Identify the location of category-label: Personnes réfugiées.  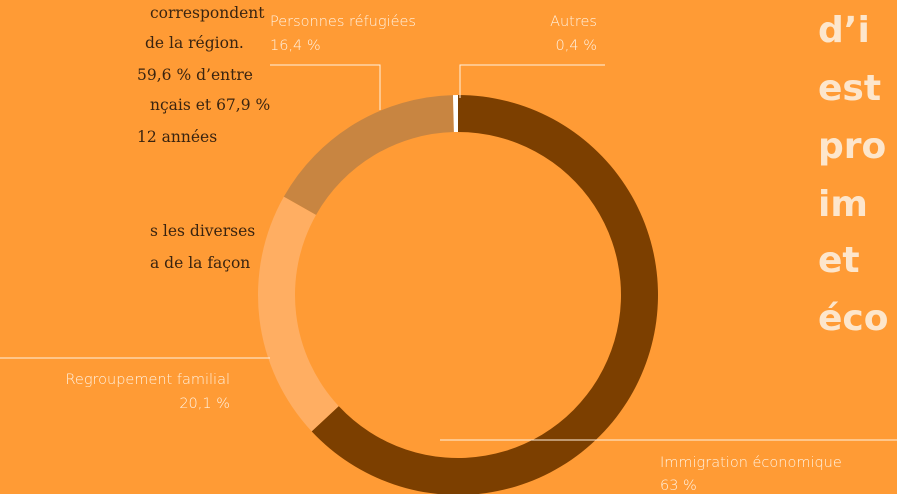
(343, 22).